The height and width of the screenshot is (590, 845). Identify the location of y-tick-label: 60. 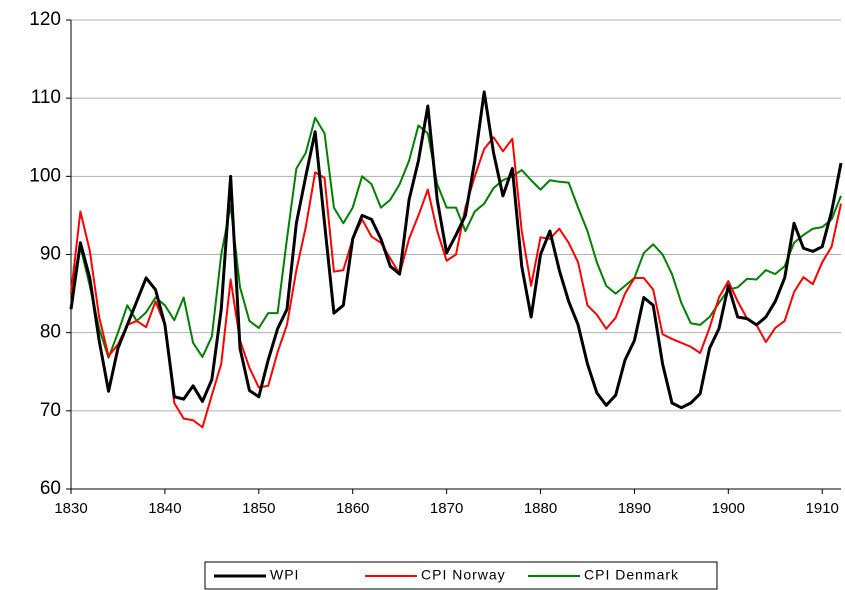
(50, 488).